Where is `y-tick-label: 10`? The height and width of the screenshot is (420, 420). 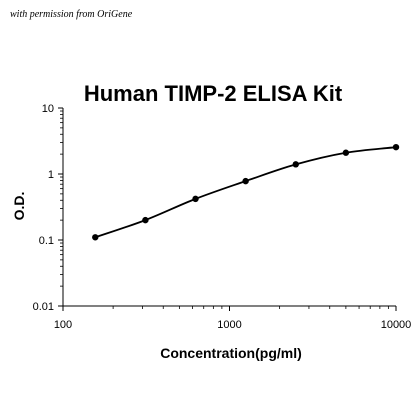
y-tick-label: 10 is located at coordinates (48, 109).